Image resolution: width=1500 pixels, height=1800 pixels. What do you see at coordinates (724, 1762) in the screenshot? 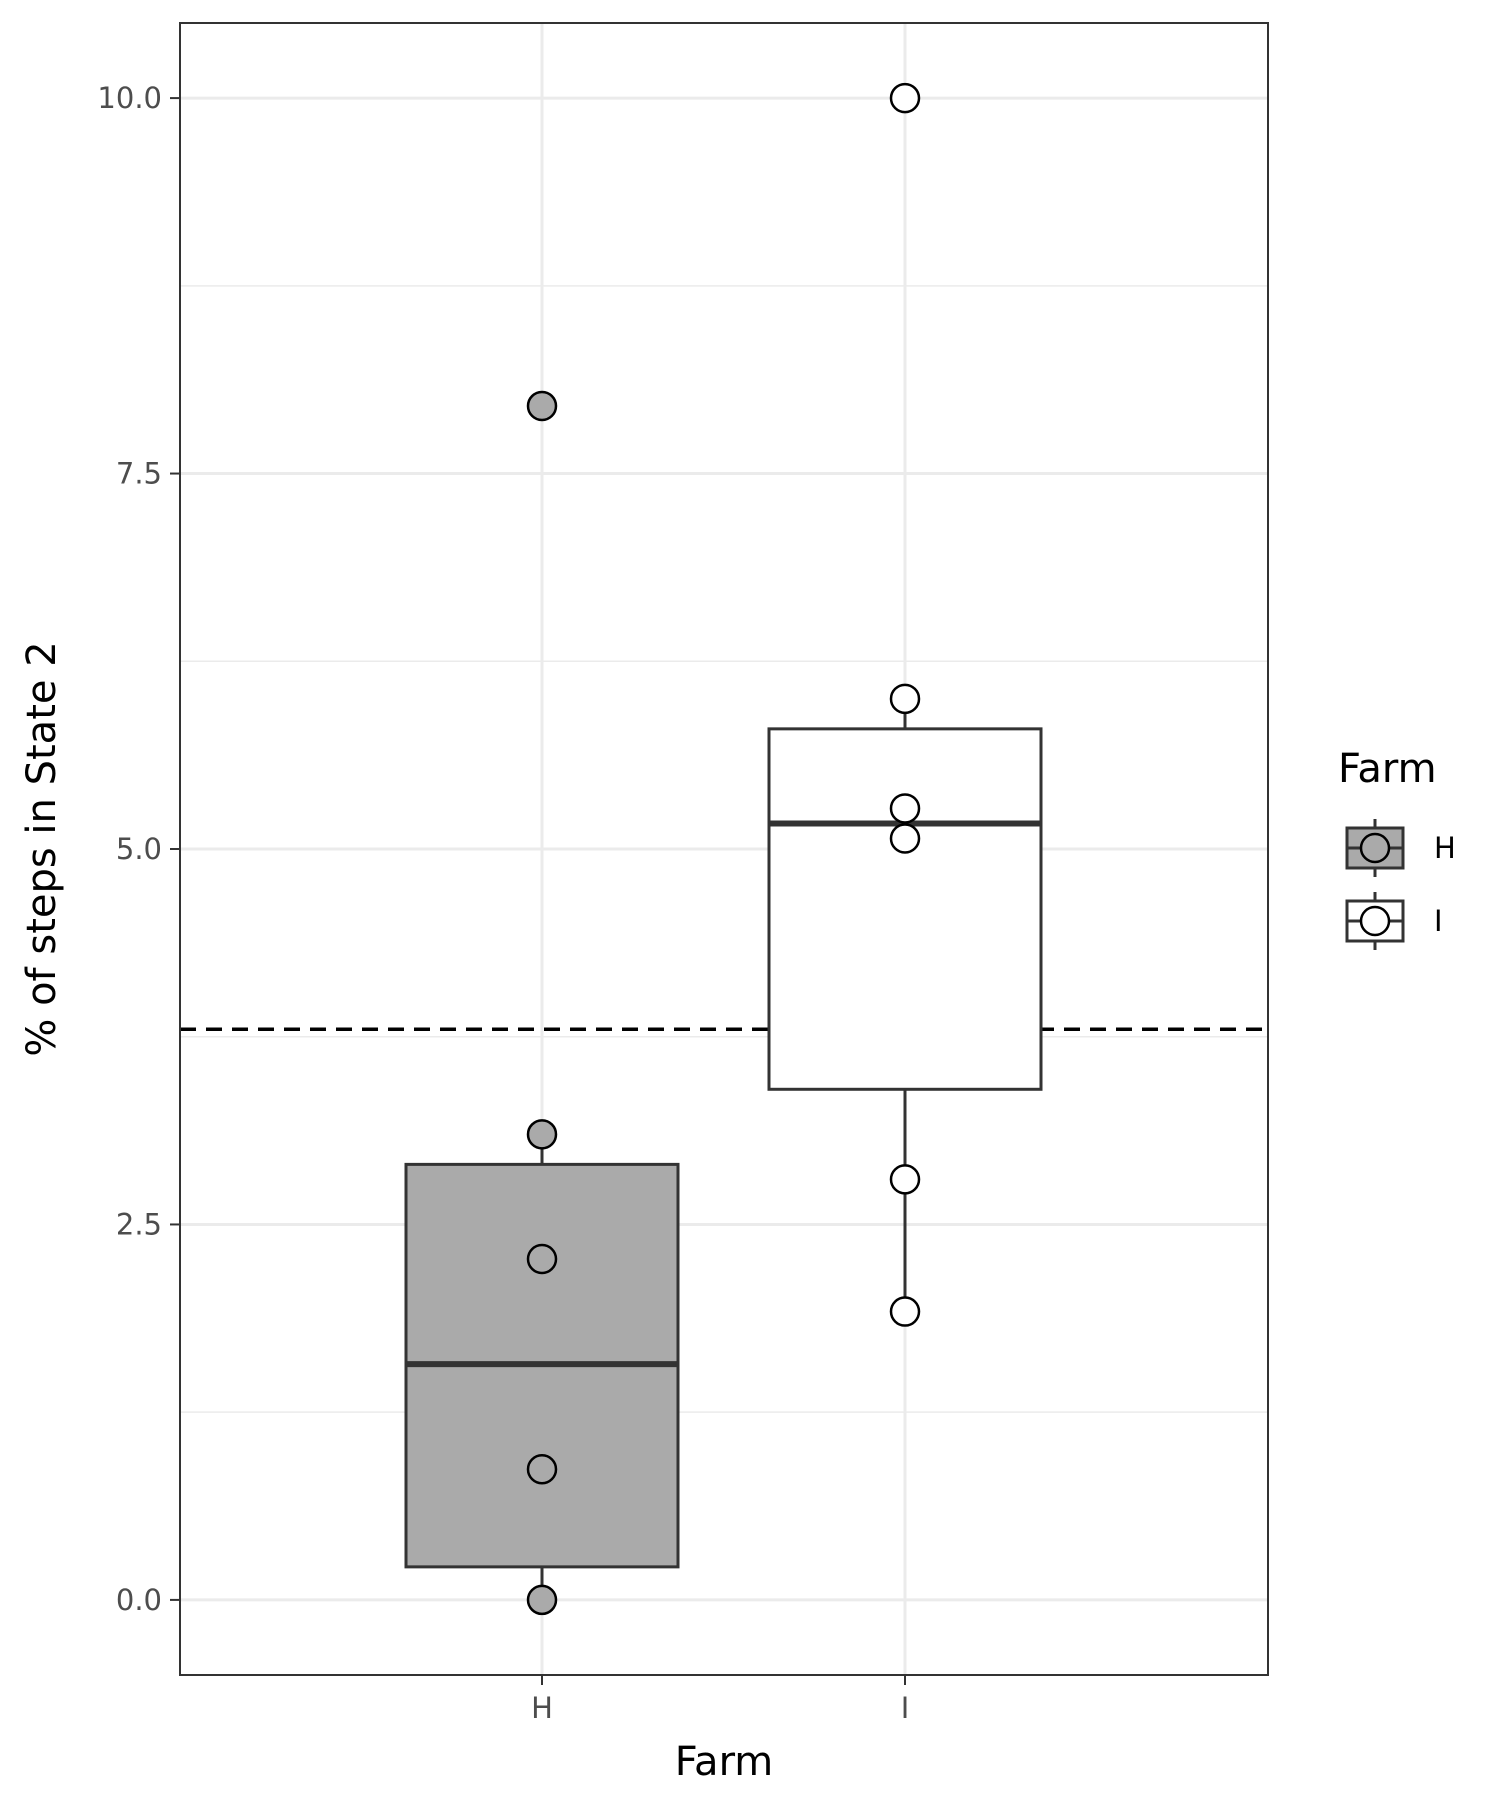
I see `x-axis-title: Farm` at bounding box center [724, 1762].